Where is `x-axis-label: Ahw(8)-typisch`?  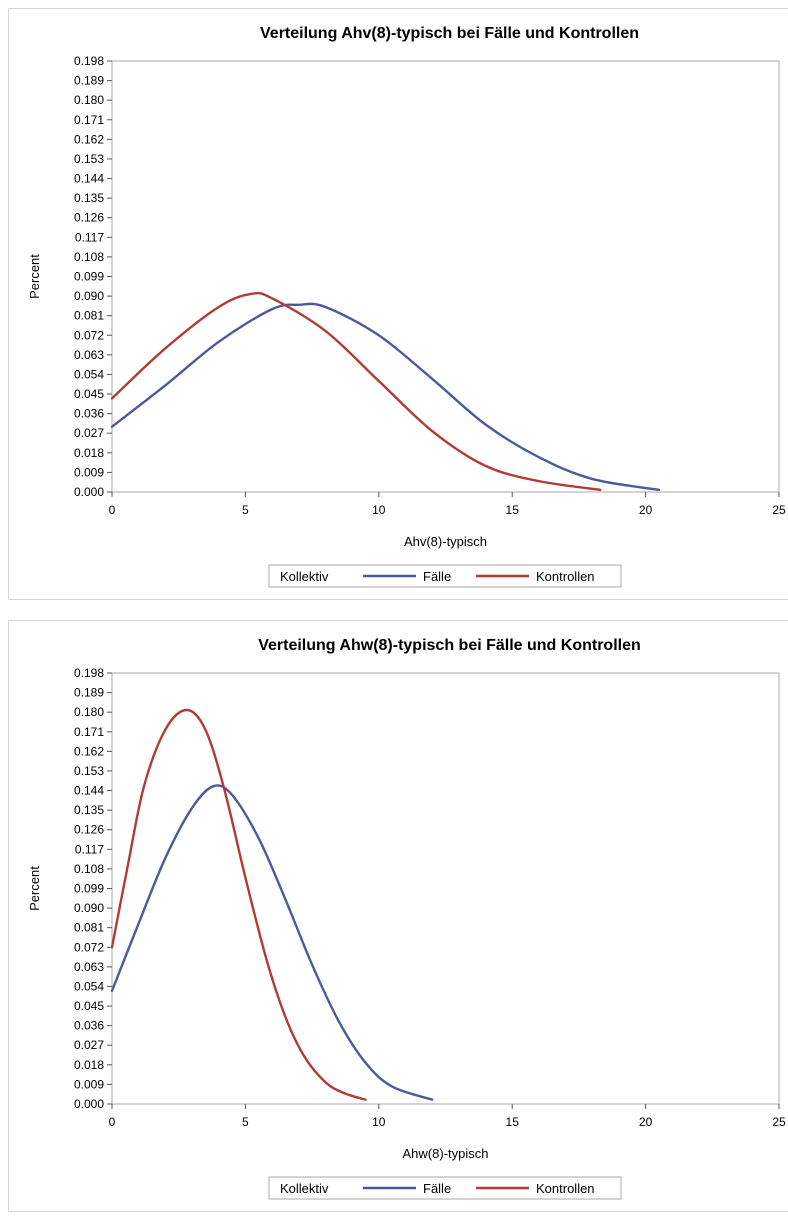
x-axis-label: Ahw(8)-typisch is located at coordinates (446, 1153).